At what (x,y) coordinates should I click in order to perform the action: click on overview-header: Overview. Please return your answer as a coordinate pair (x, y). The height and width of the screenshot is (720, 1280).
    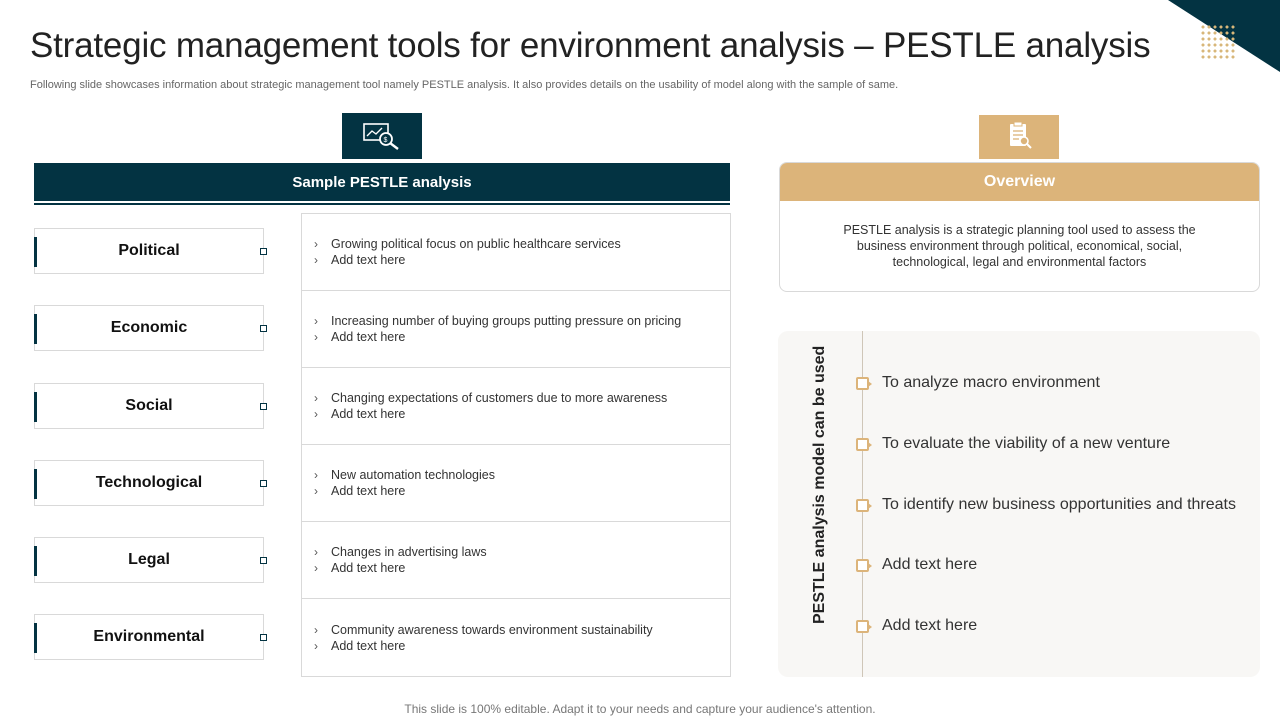
    Looking at the image, I should click on (1019, 182).